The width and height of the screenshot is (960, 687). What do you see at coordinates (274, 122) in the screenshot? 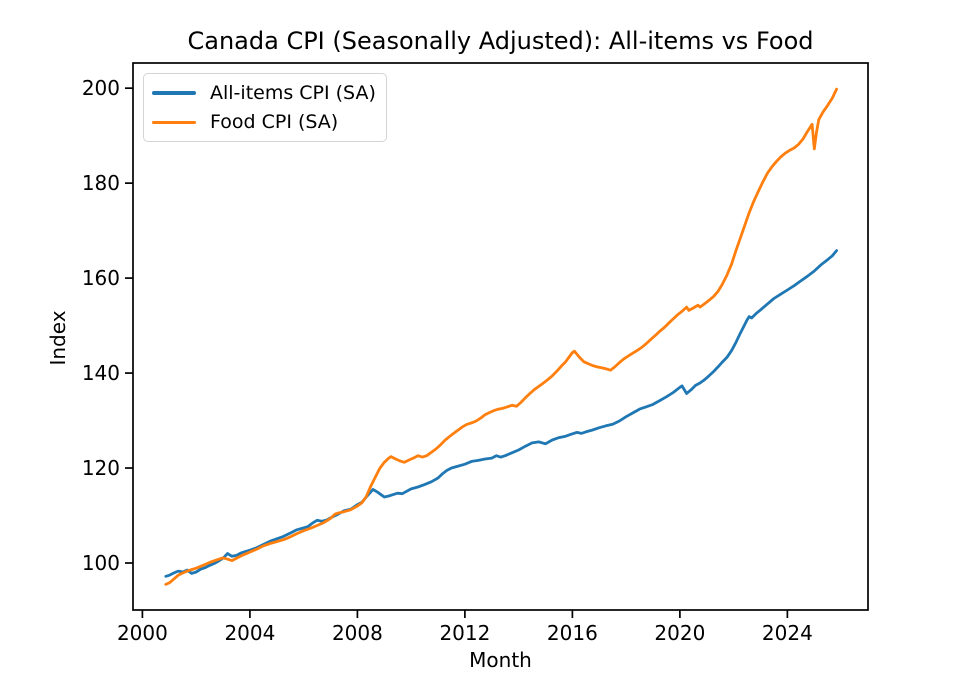
I see `legend-label-food: Food CPI (SA)` at bounding box center [274, 122].